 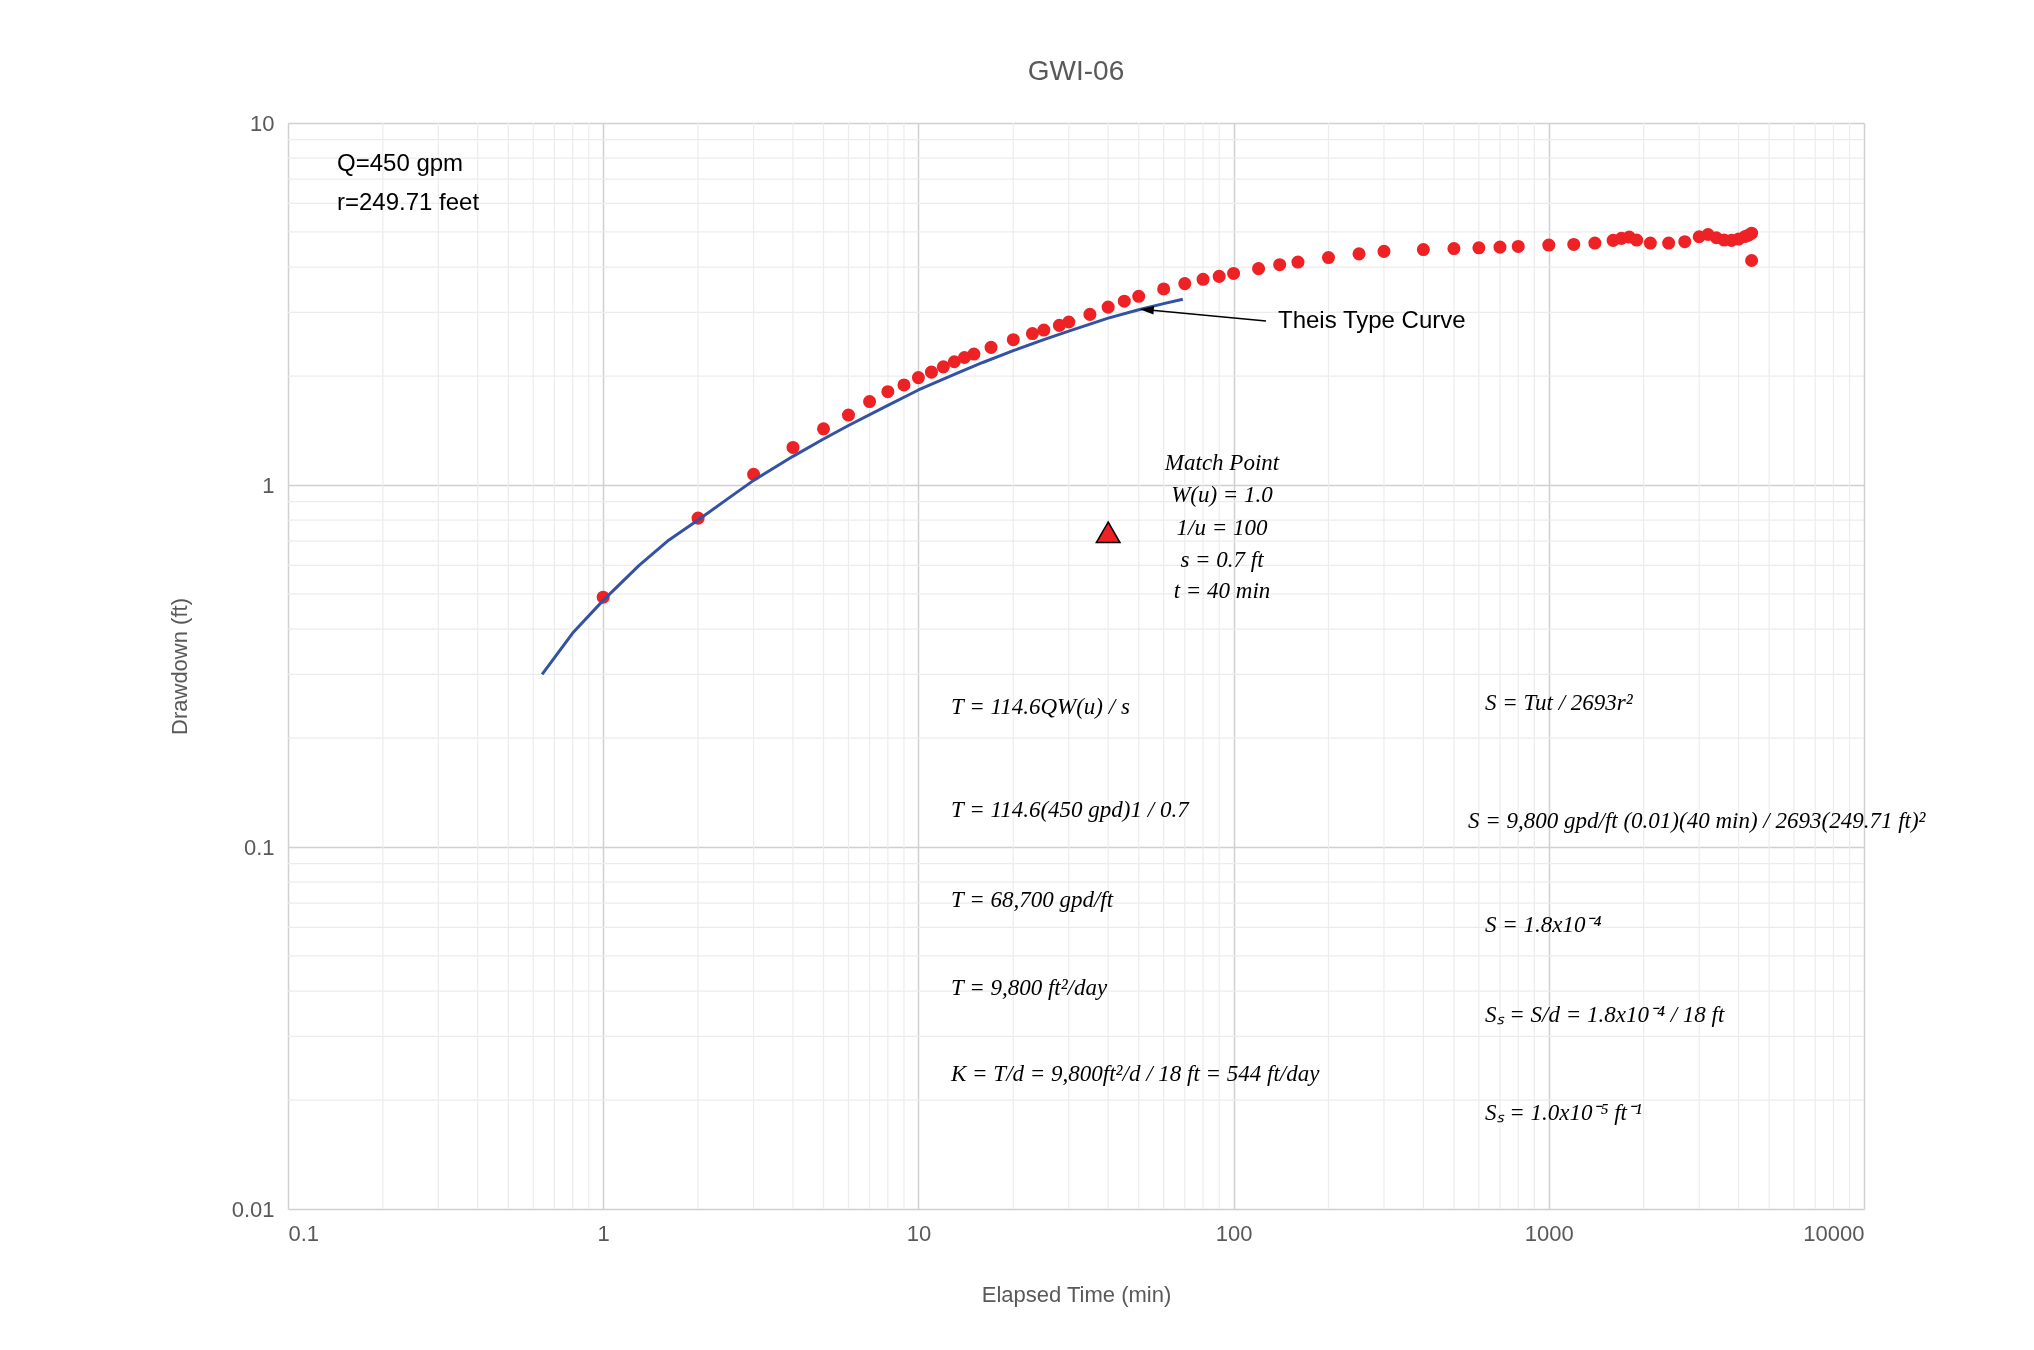 What do you see at coordinates (1071, 809) in the screenshot?
I see `annotation: T = 114.6(450 gpd)1 / 0.7` at bounding box center [1071, 809].